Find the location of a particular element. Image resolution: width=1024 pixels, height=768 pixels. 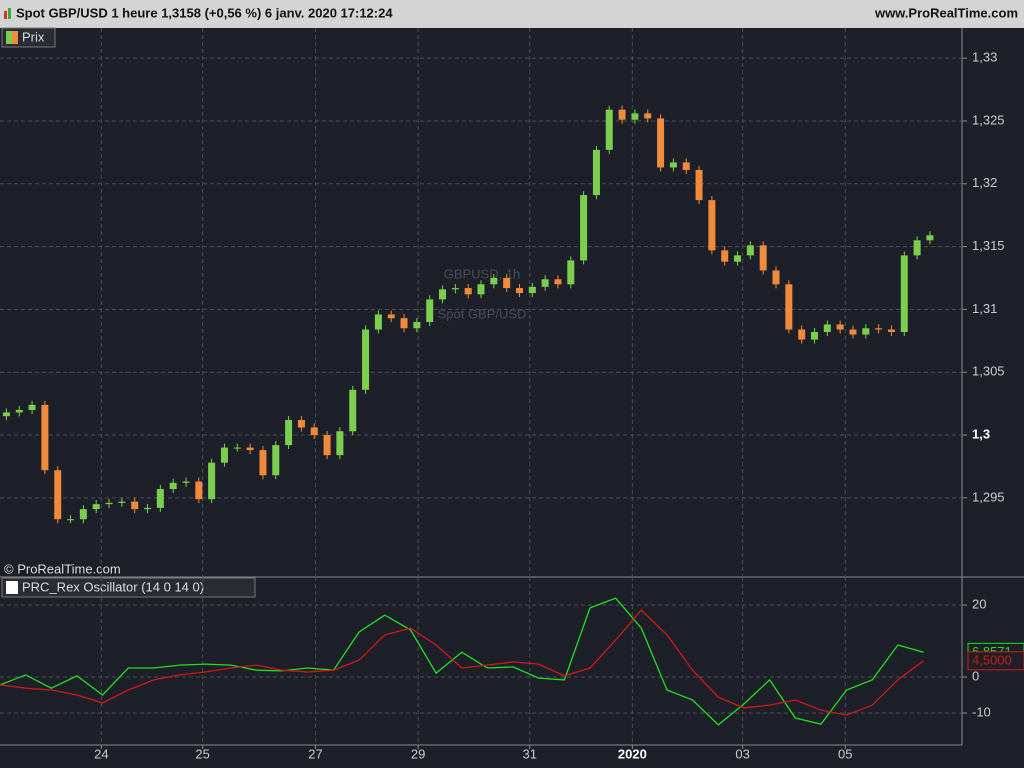

y-tick-label: 1,315 is located at coordinates (988, 245).